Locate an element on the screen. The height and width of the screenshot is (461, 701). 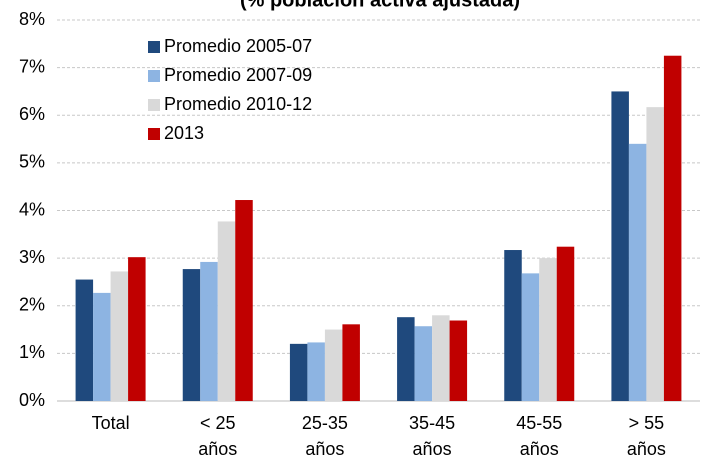
x-tick-label: 35-45 años is located at coordinates (432, 436).